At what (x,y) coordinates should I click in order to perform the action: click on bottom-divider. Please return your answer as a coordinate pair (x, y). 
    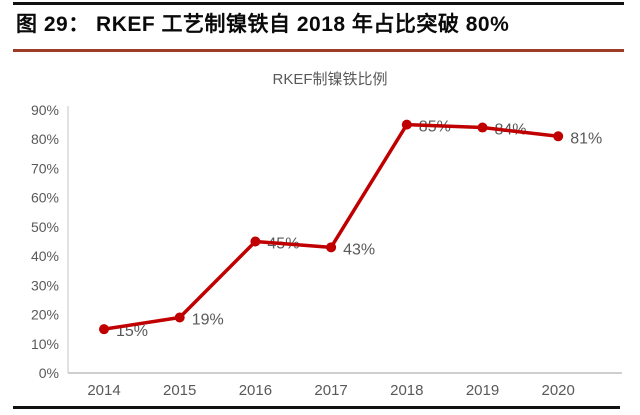
    Looking at the image, I should click on (316, 407).